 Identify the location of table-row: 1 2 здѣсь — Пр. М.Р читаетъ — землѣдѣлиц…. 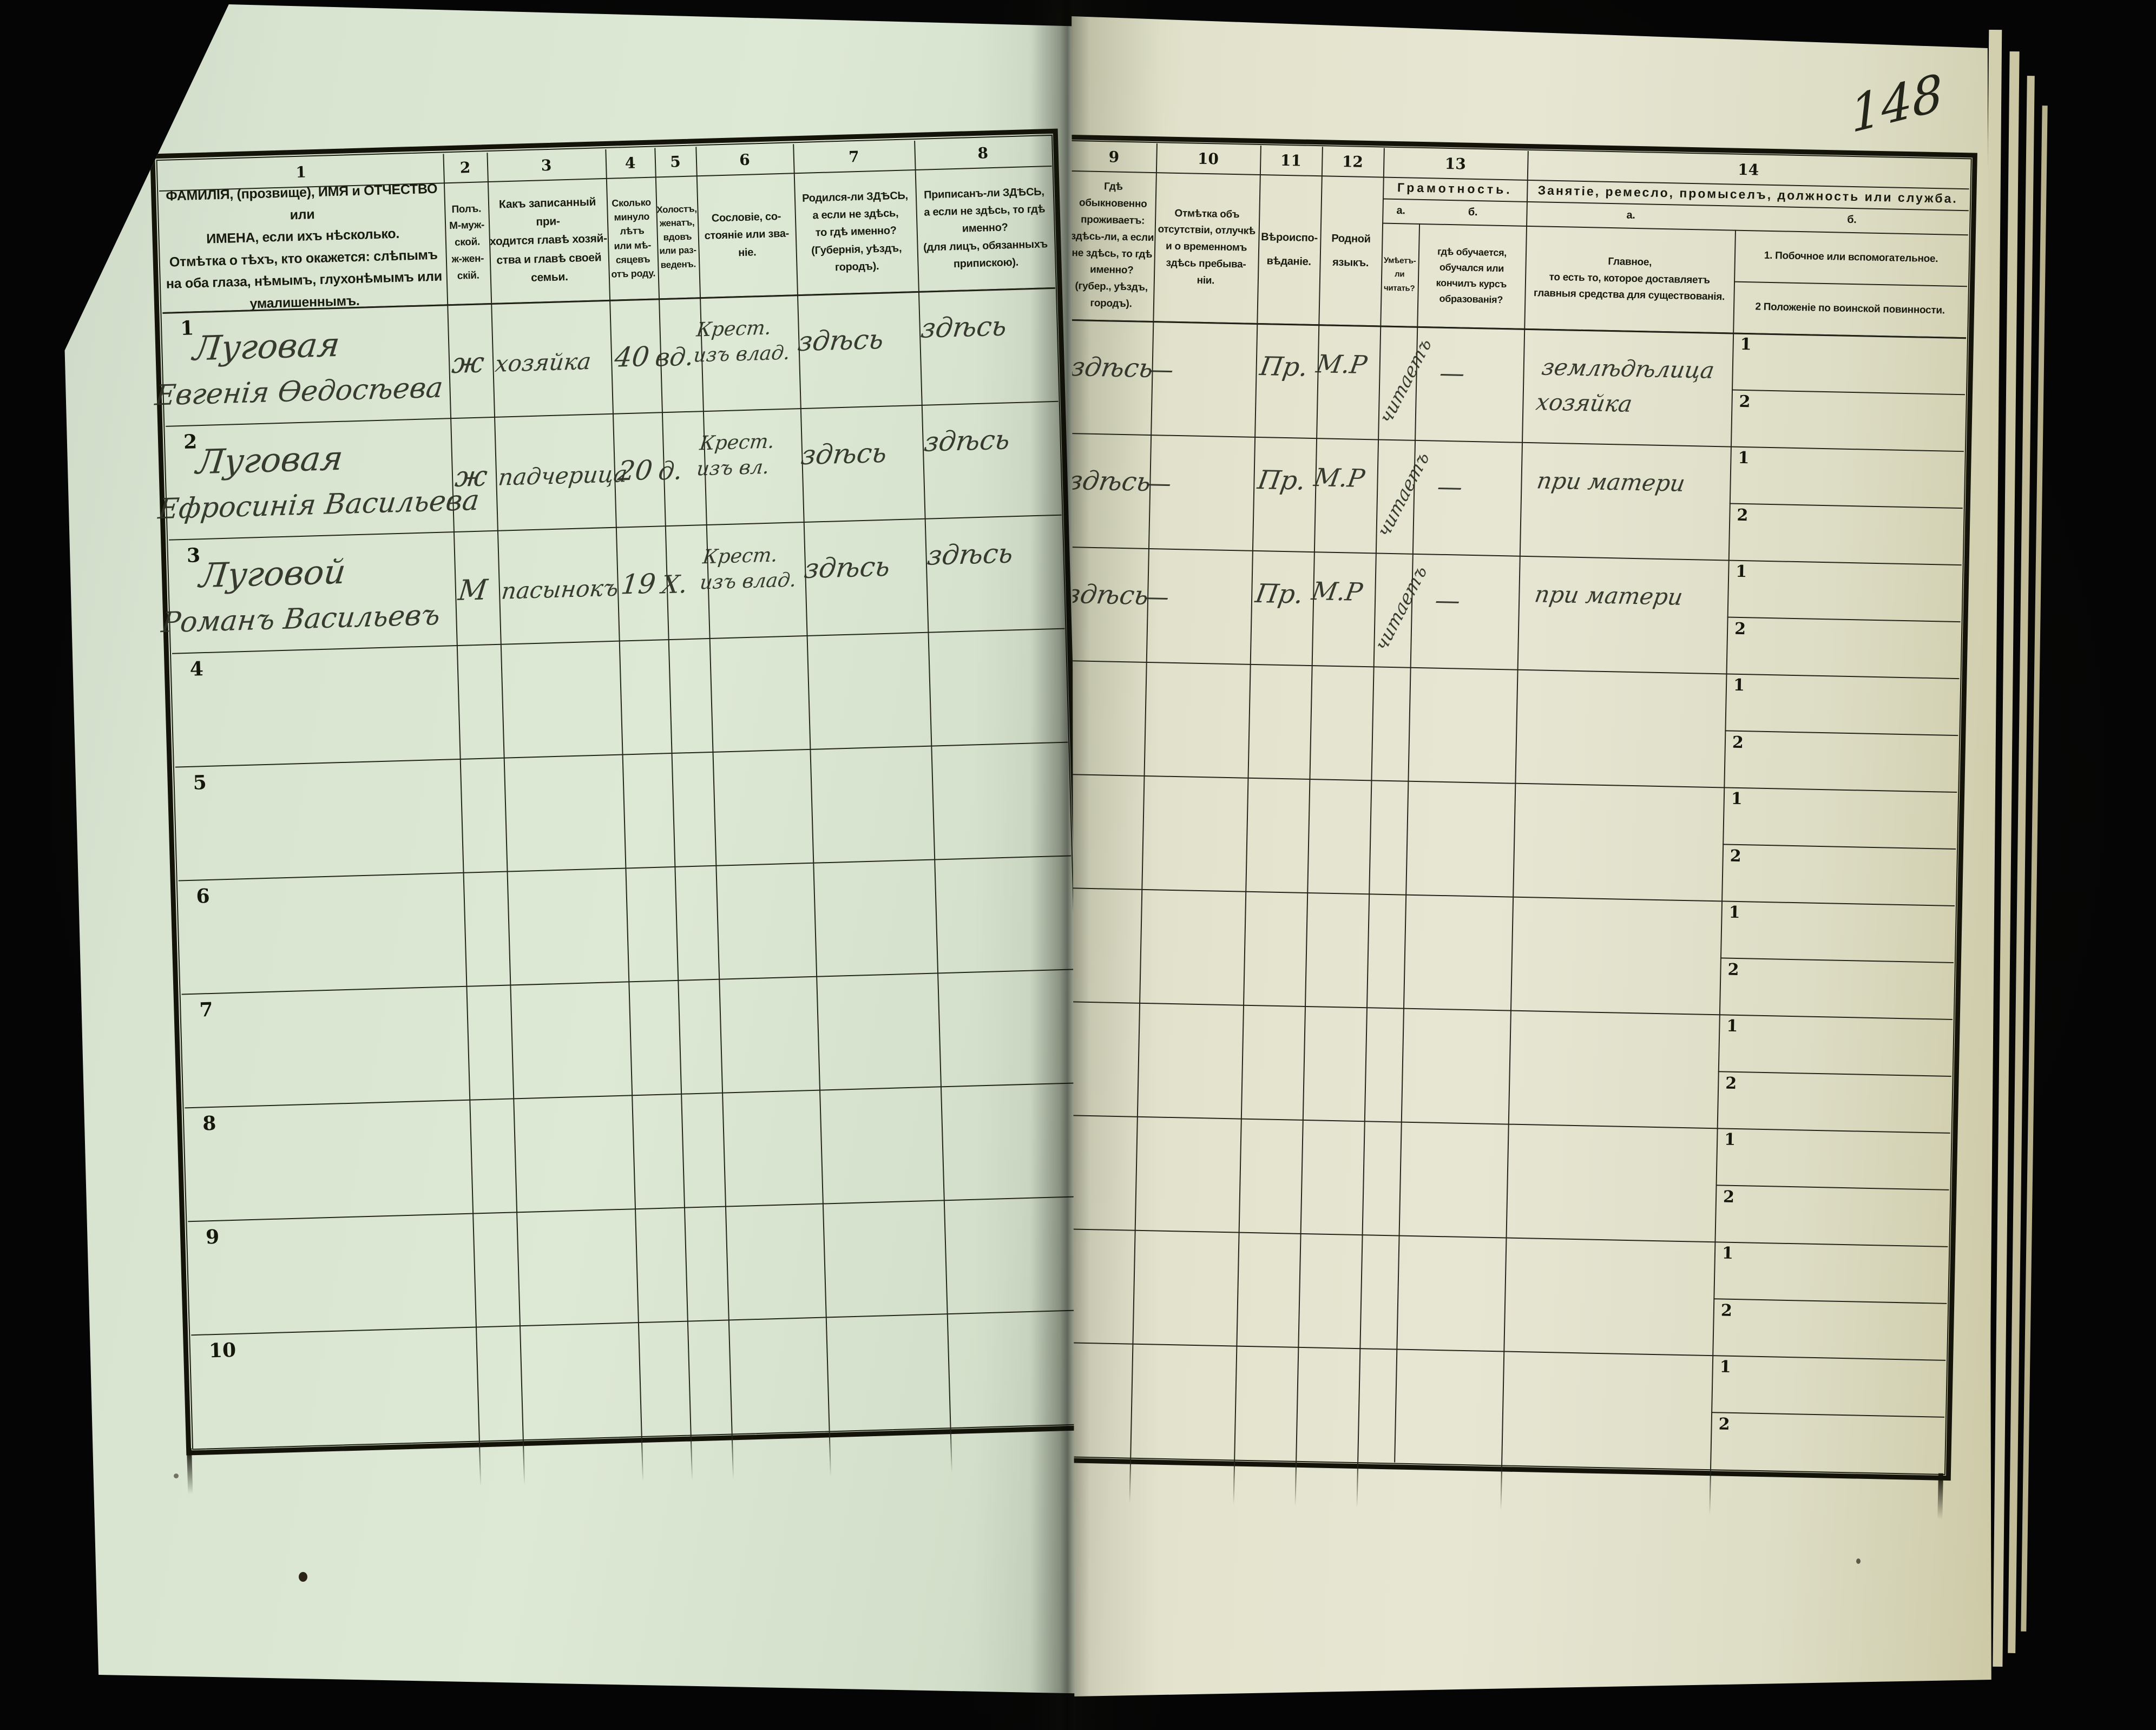
(1517, 385).